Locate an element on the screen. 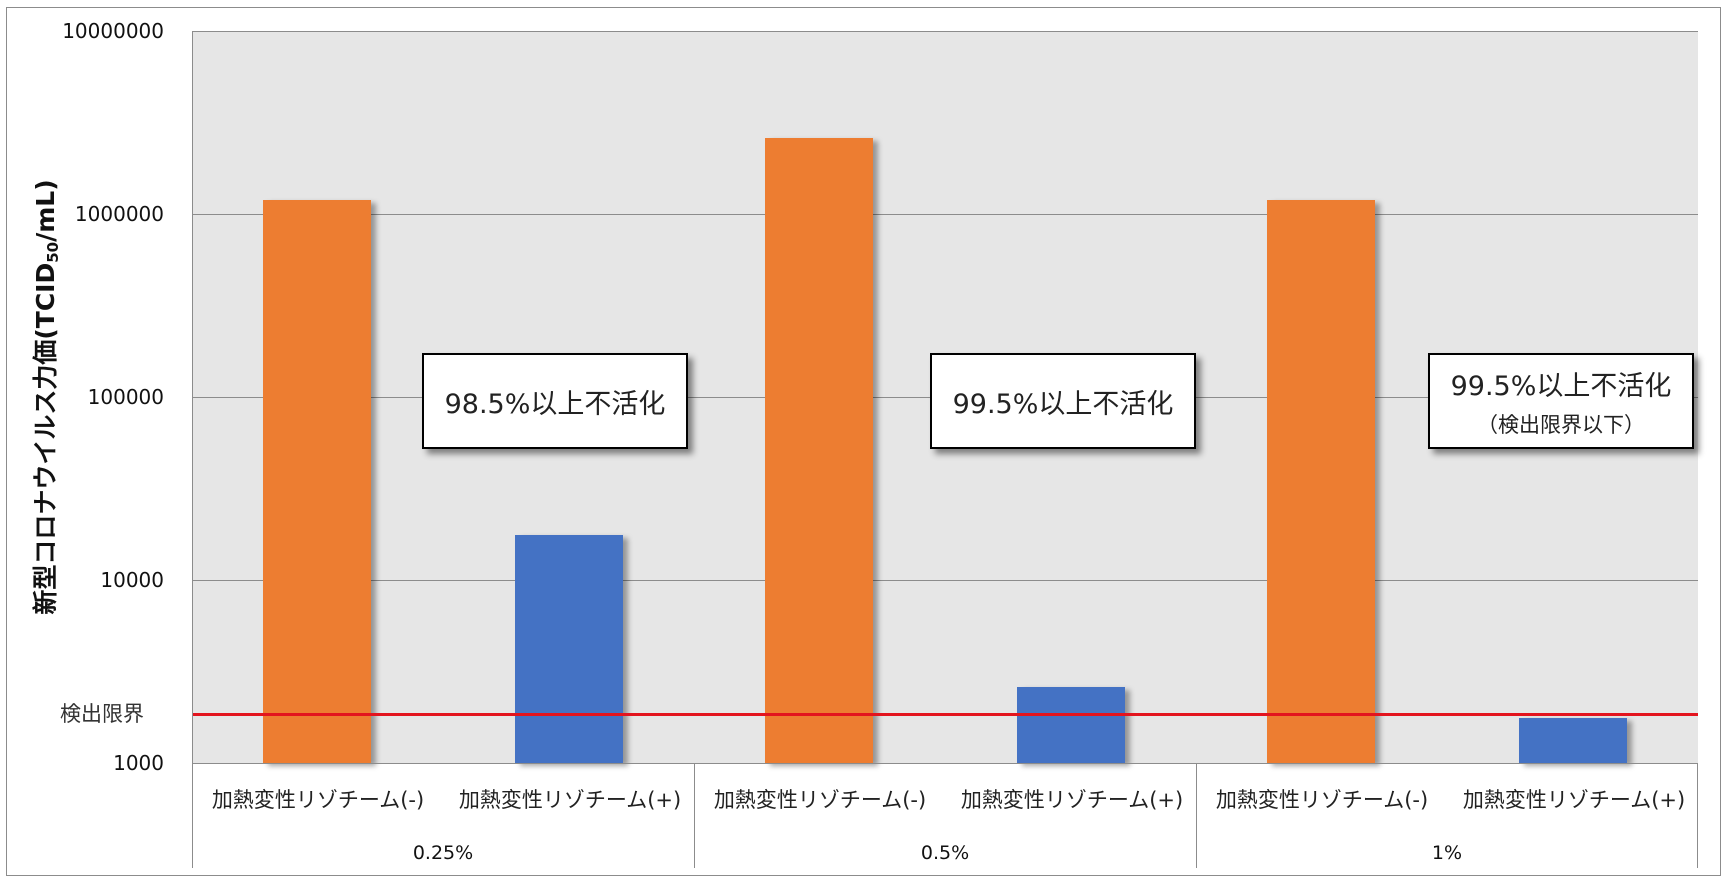  callout-subtext: （検出限界以下） is located at coordinates (1561, 424).